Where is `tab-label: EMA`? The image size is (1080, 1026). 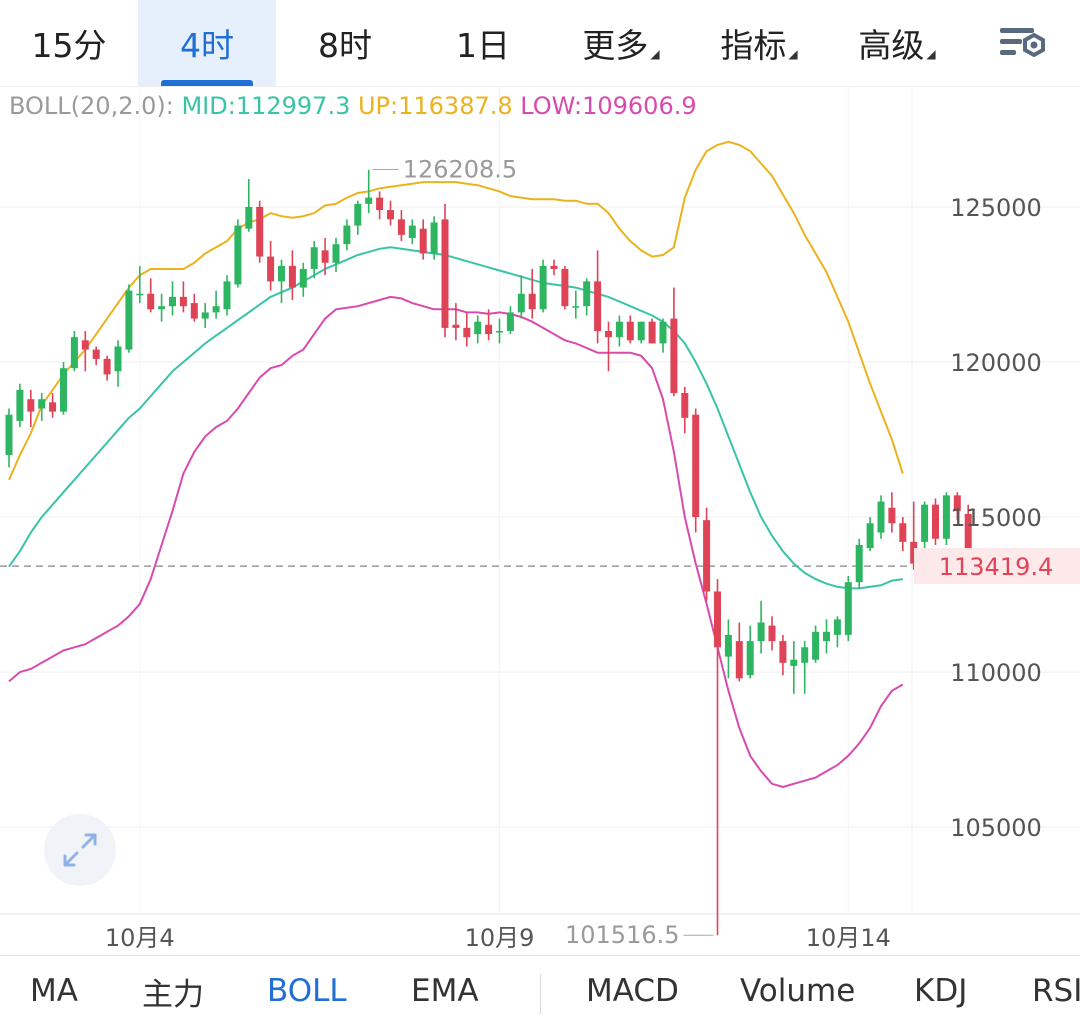
tab-label: EMA is located at coordinates (445, 991).